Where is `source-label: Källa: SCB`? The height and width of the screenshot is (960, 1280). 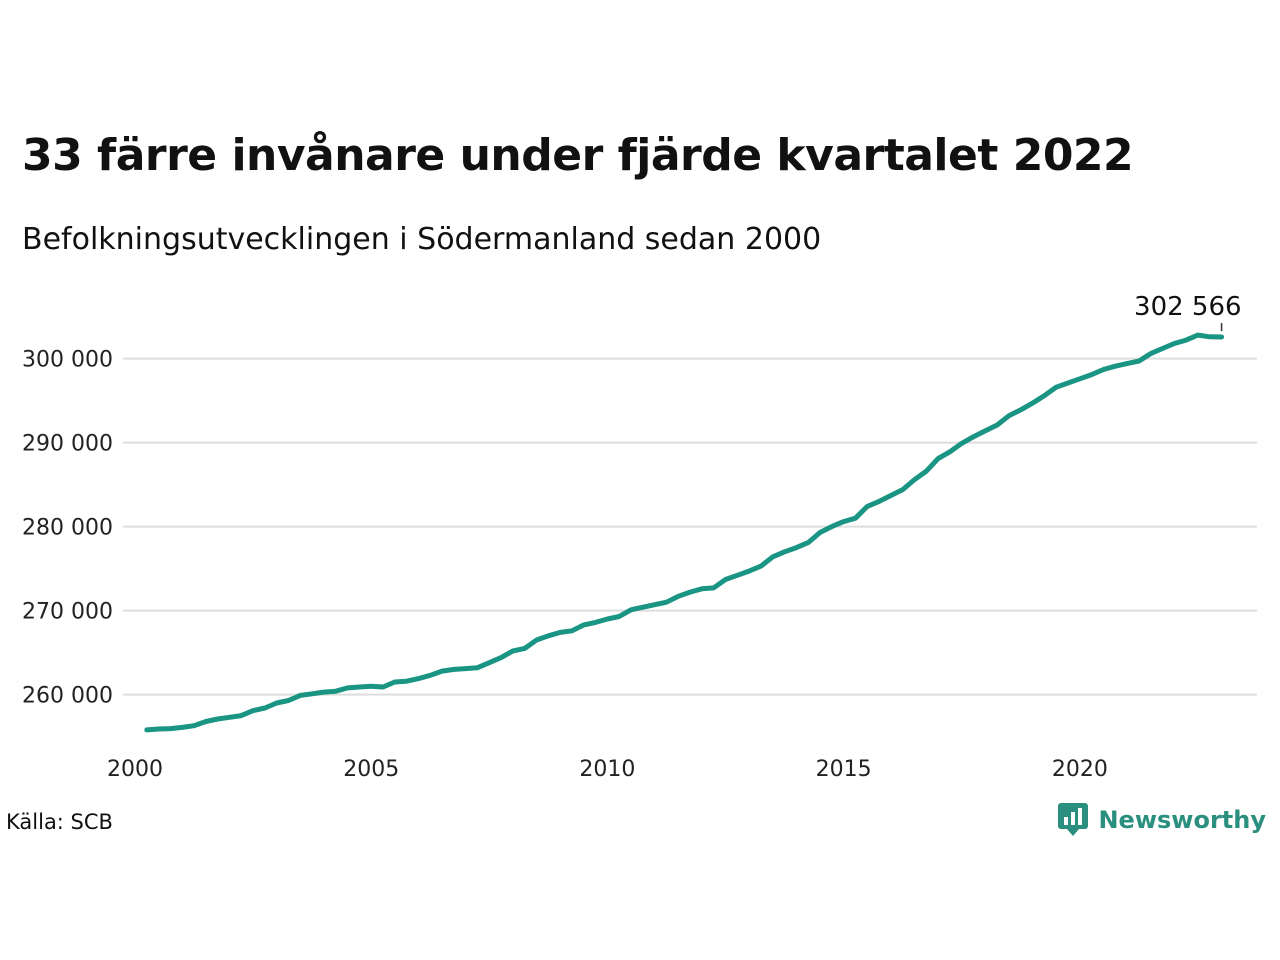
source-label: Källa: SCB is located at coordinates (59, 822).